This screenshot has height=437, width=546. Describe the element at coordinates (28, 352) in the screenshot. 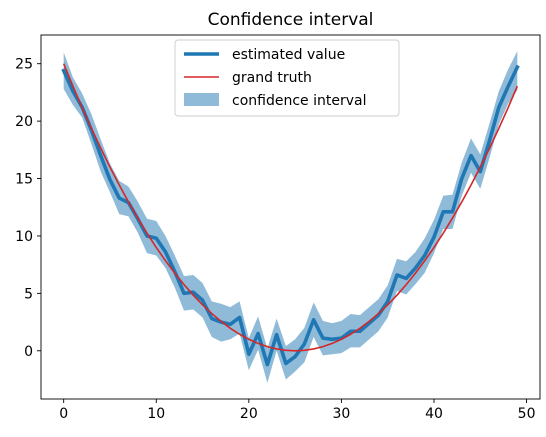

I see `y-tick-label: 0` at that location.